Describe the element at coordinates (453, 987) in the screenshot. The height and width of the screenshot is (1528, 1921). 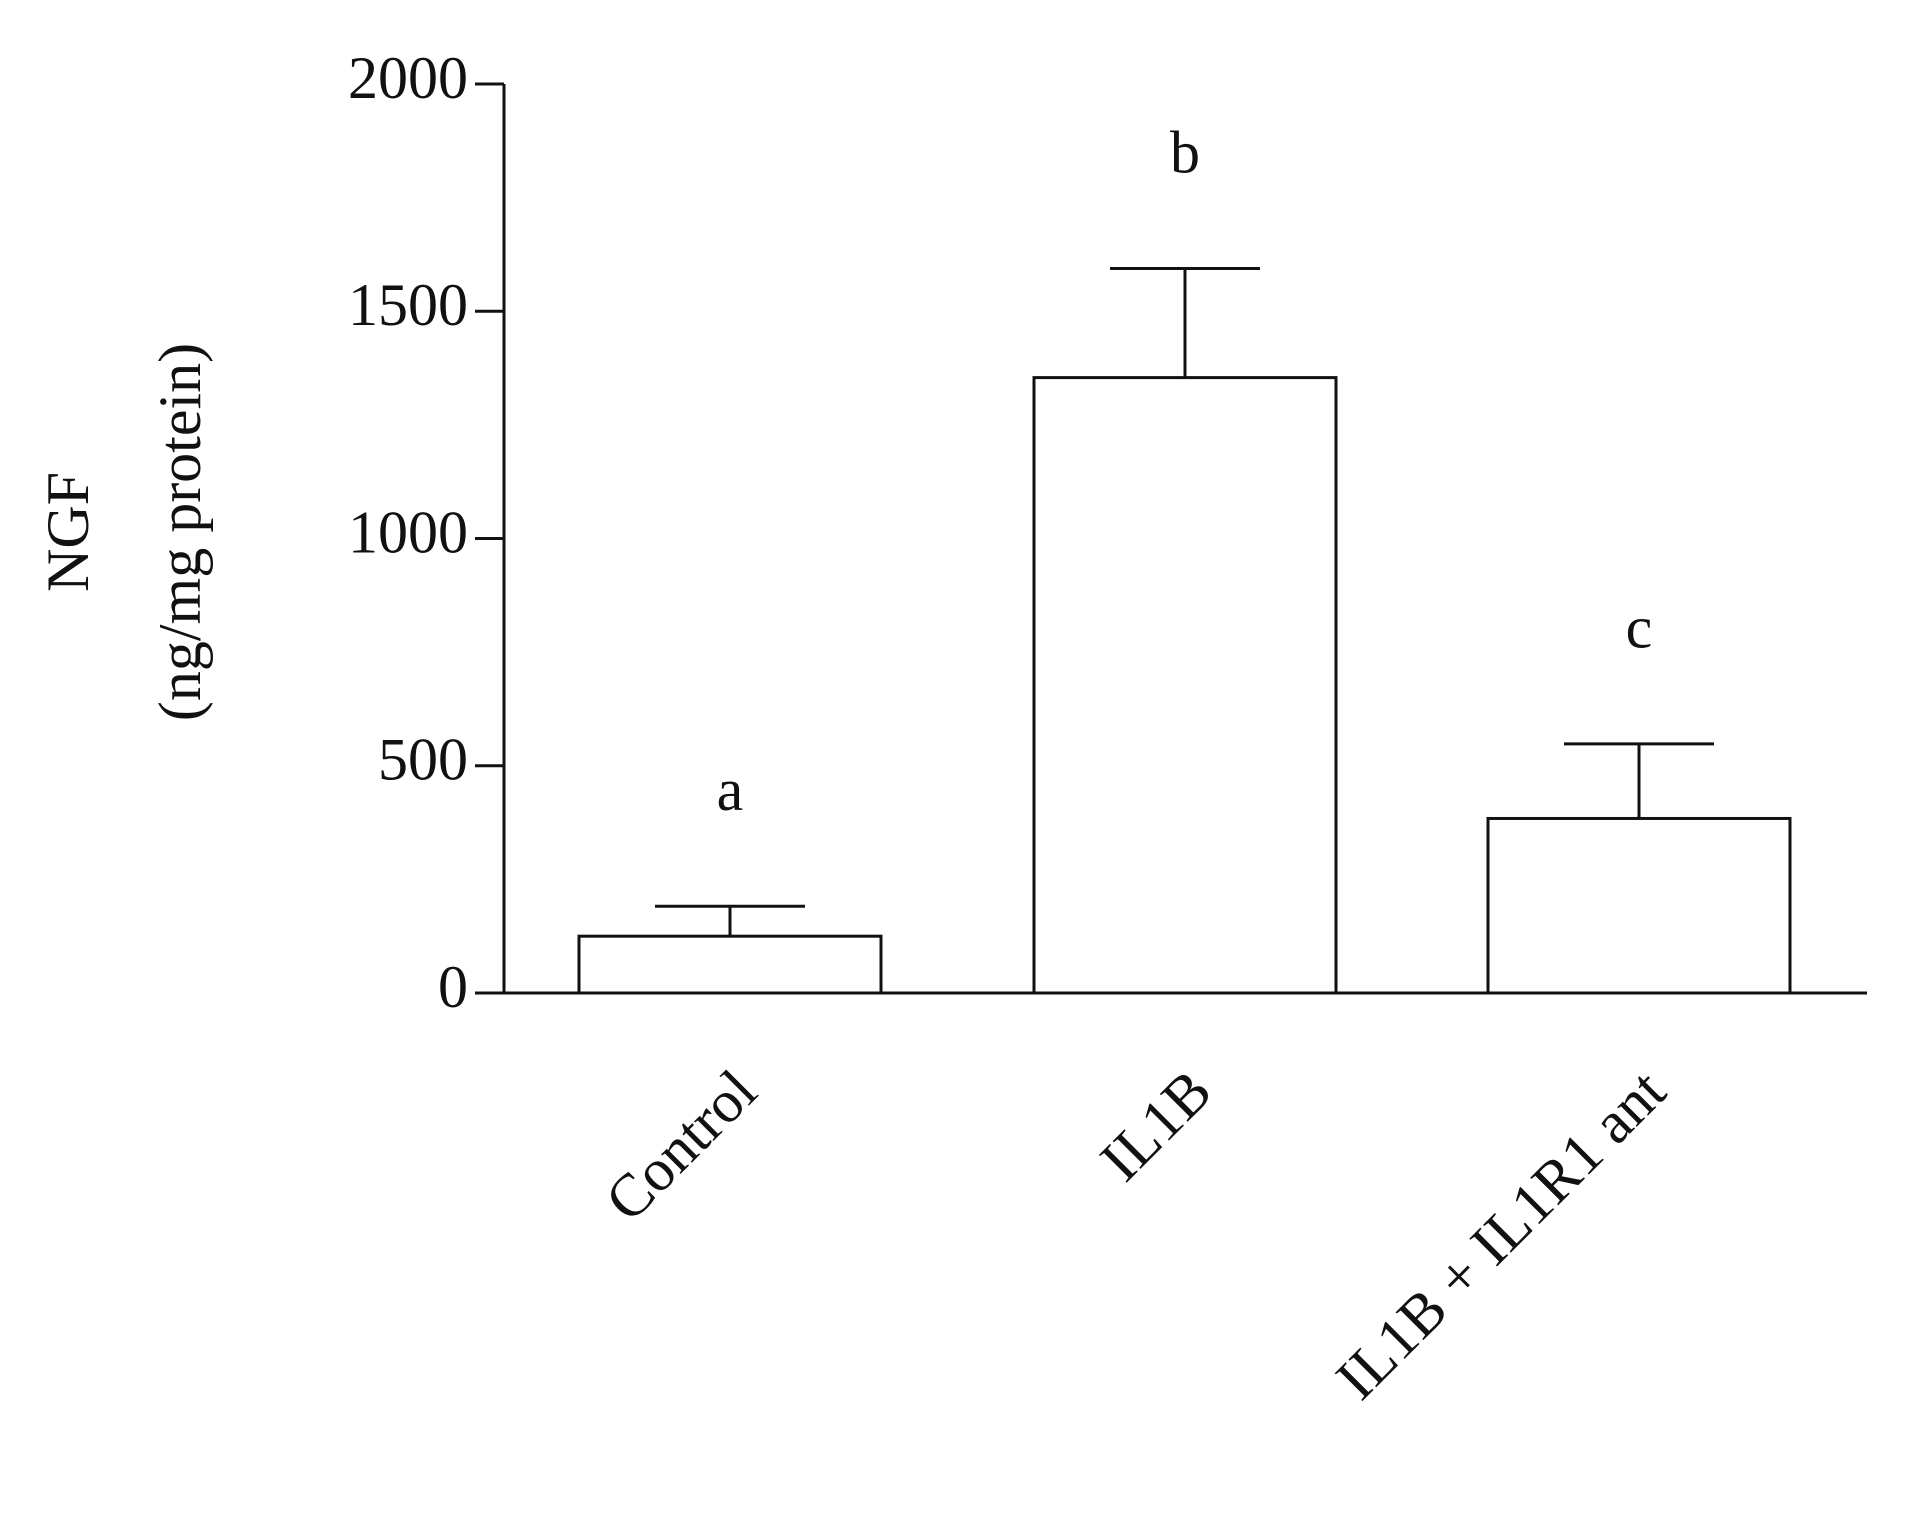
I see `y-tick-label: 0` at that location.